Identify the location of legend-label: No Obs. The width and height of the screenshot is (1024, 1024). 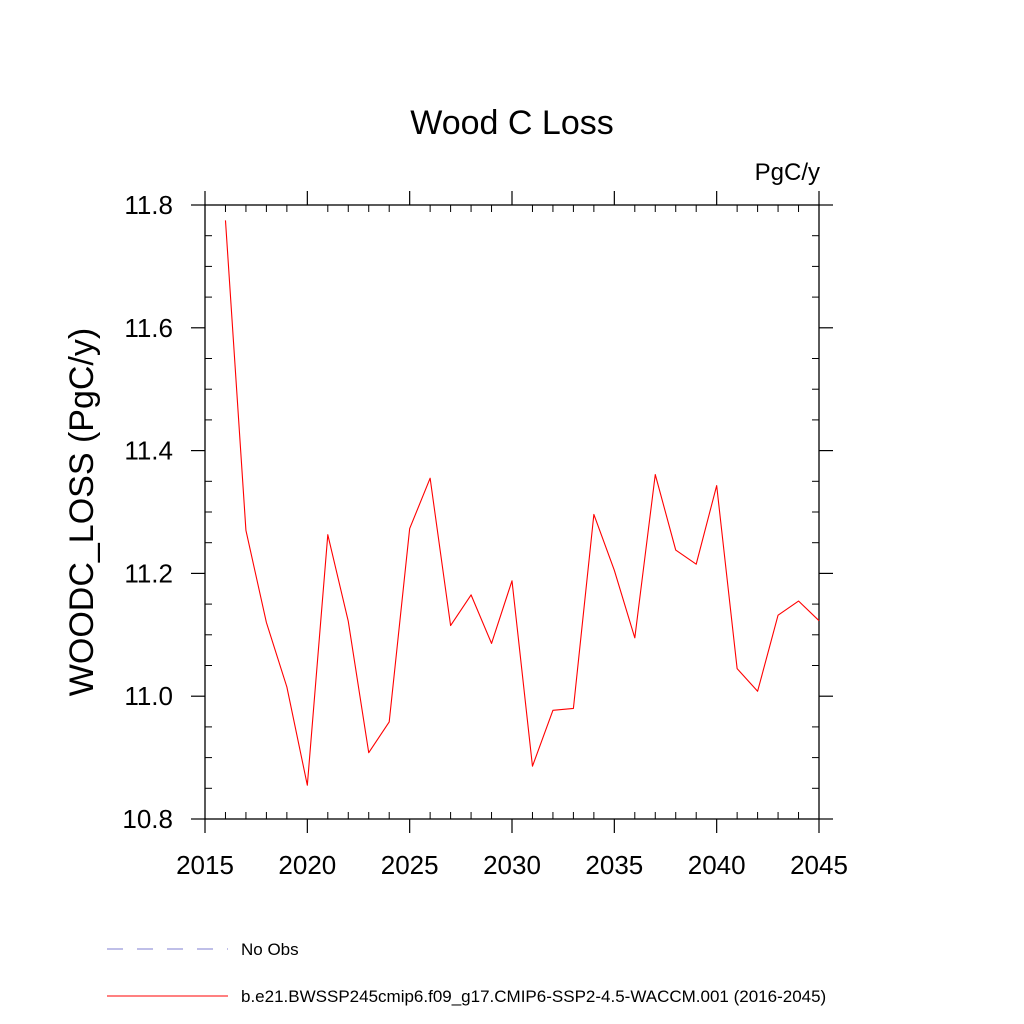
(270, 949).